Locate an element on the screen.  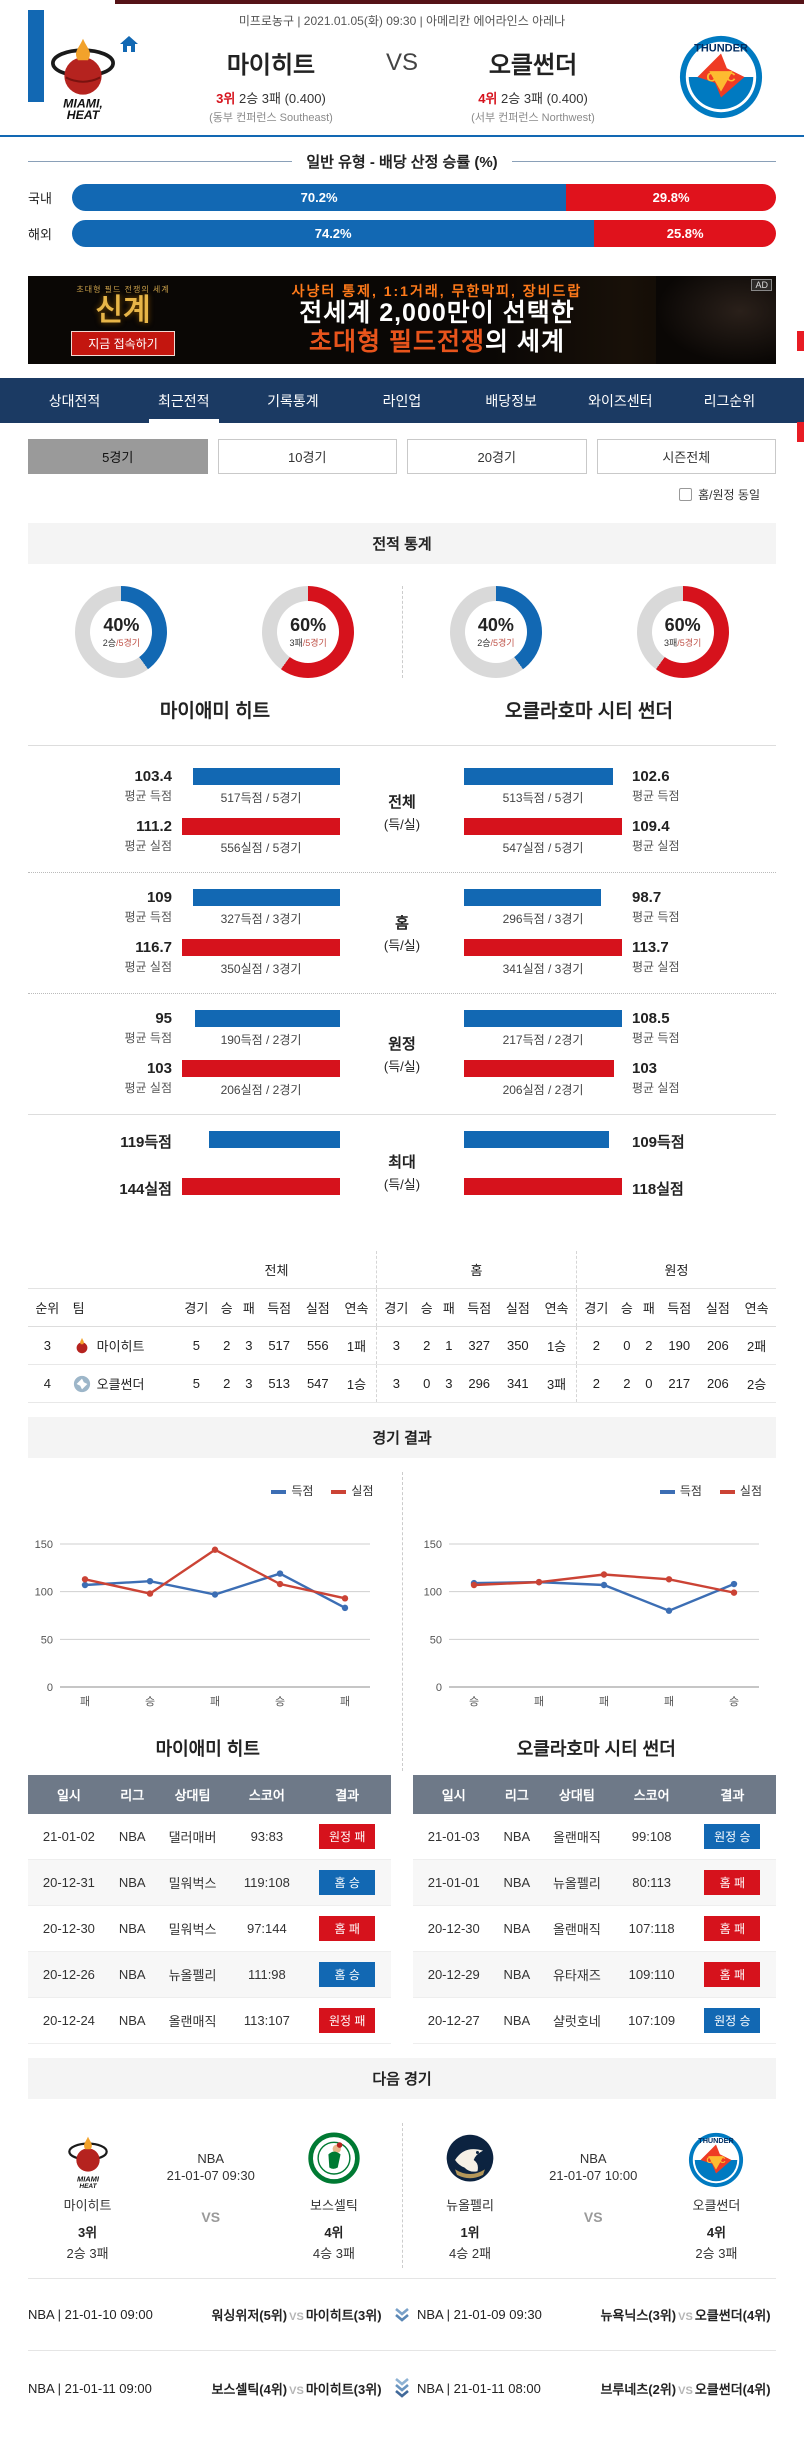
home-result-chart: 득점 실점 0 50 100 150 패 승 패 승 패 마이애미 히트 is located at coordinates (208, 1621).